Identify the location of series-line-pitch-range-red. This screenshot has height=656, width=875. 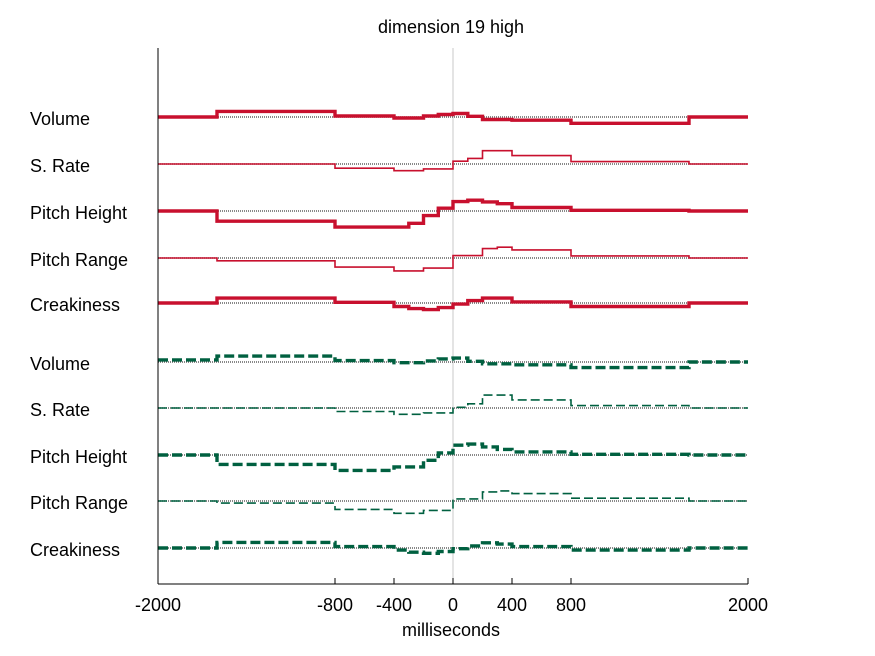
(453, 259).